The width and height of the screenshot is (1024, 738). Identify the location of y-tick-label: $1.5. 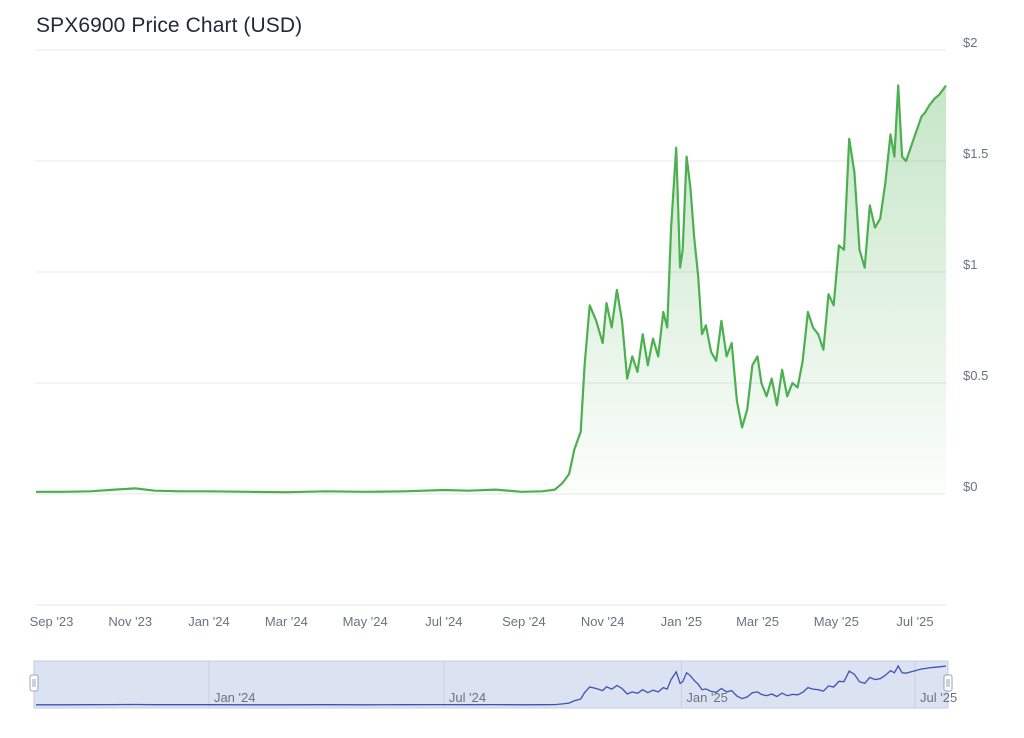
(975, 153).